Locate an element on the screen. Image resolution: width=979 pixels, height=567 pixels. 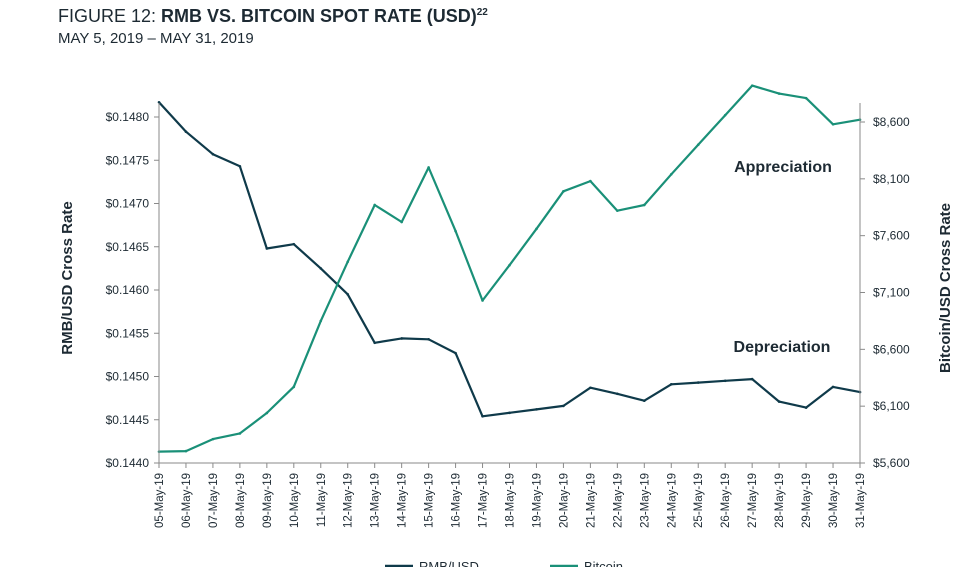
x-tick-label: 18-May-19 is located at coordinates (511, 500).